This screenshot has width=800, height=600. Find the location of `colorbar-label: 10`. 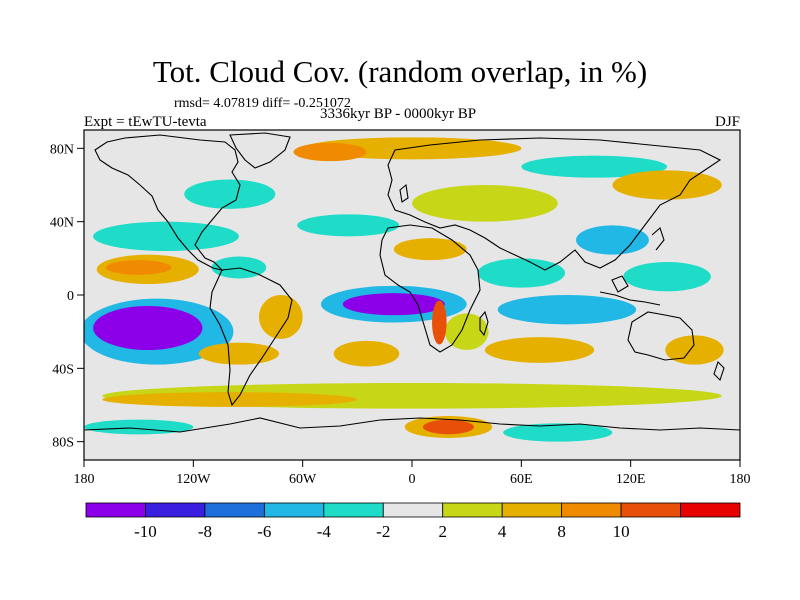

colorbar-label: 10 is located at coordinates (621, 531).